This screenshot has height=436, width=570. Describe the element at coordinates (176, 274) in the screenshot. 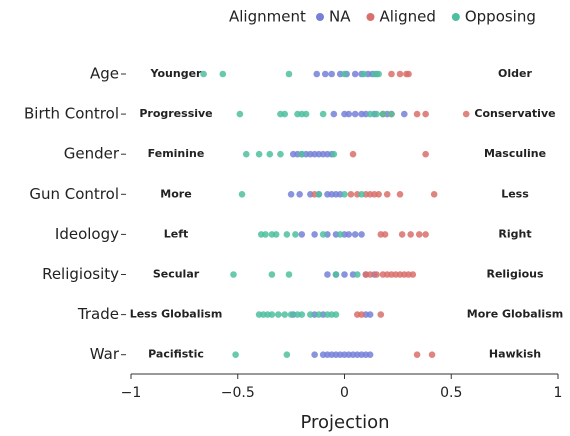

I see `left-pole-label: Secular` at that location.